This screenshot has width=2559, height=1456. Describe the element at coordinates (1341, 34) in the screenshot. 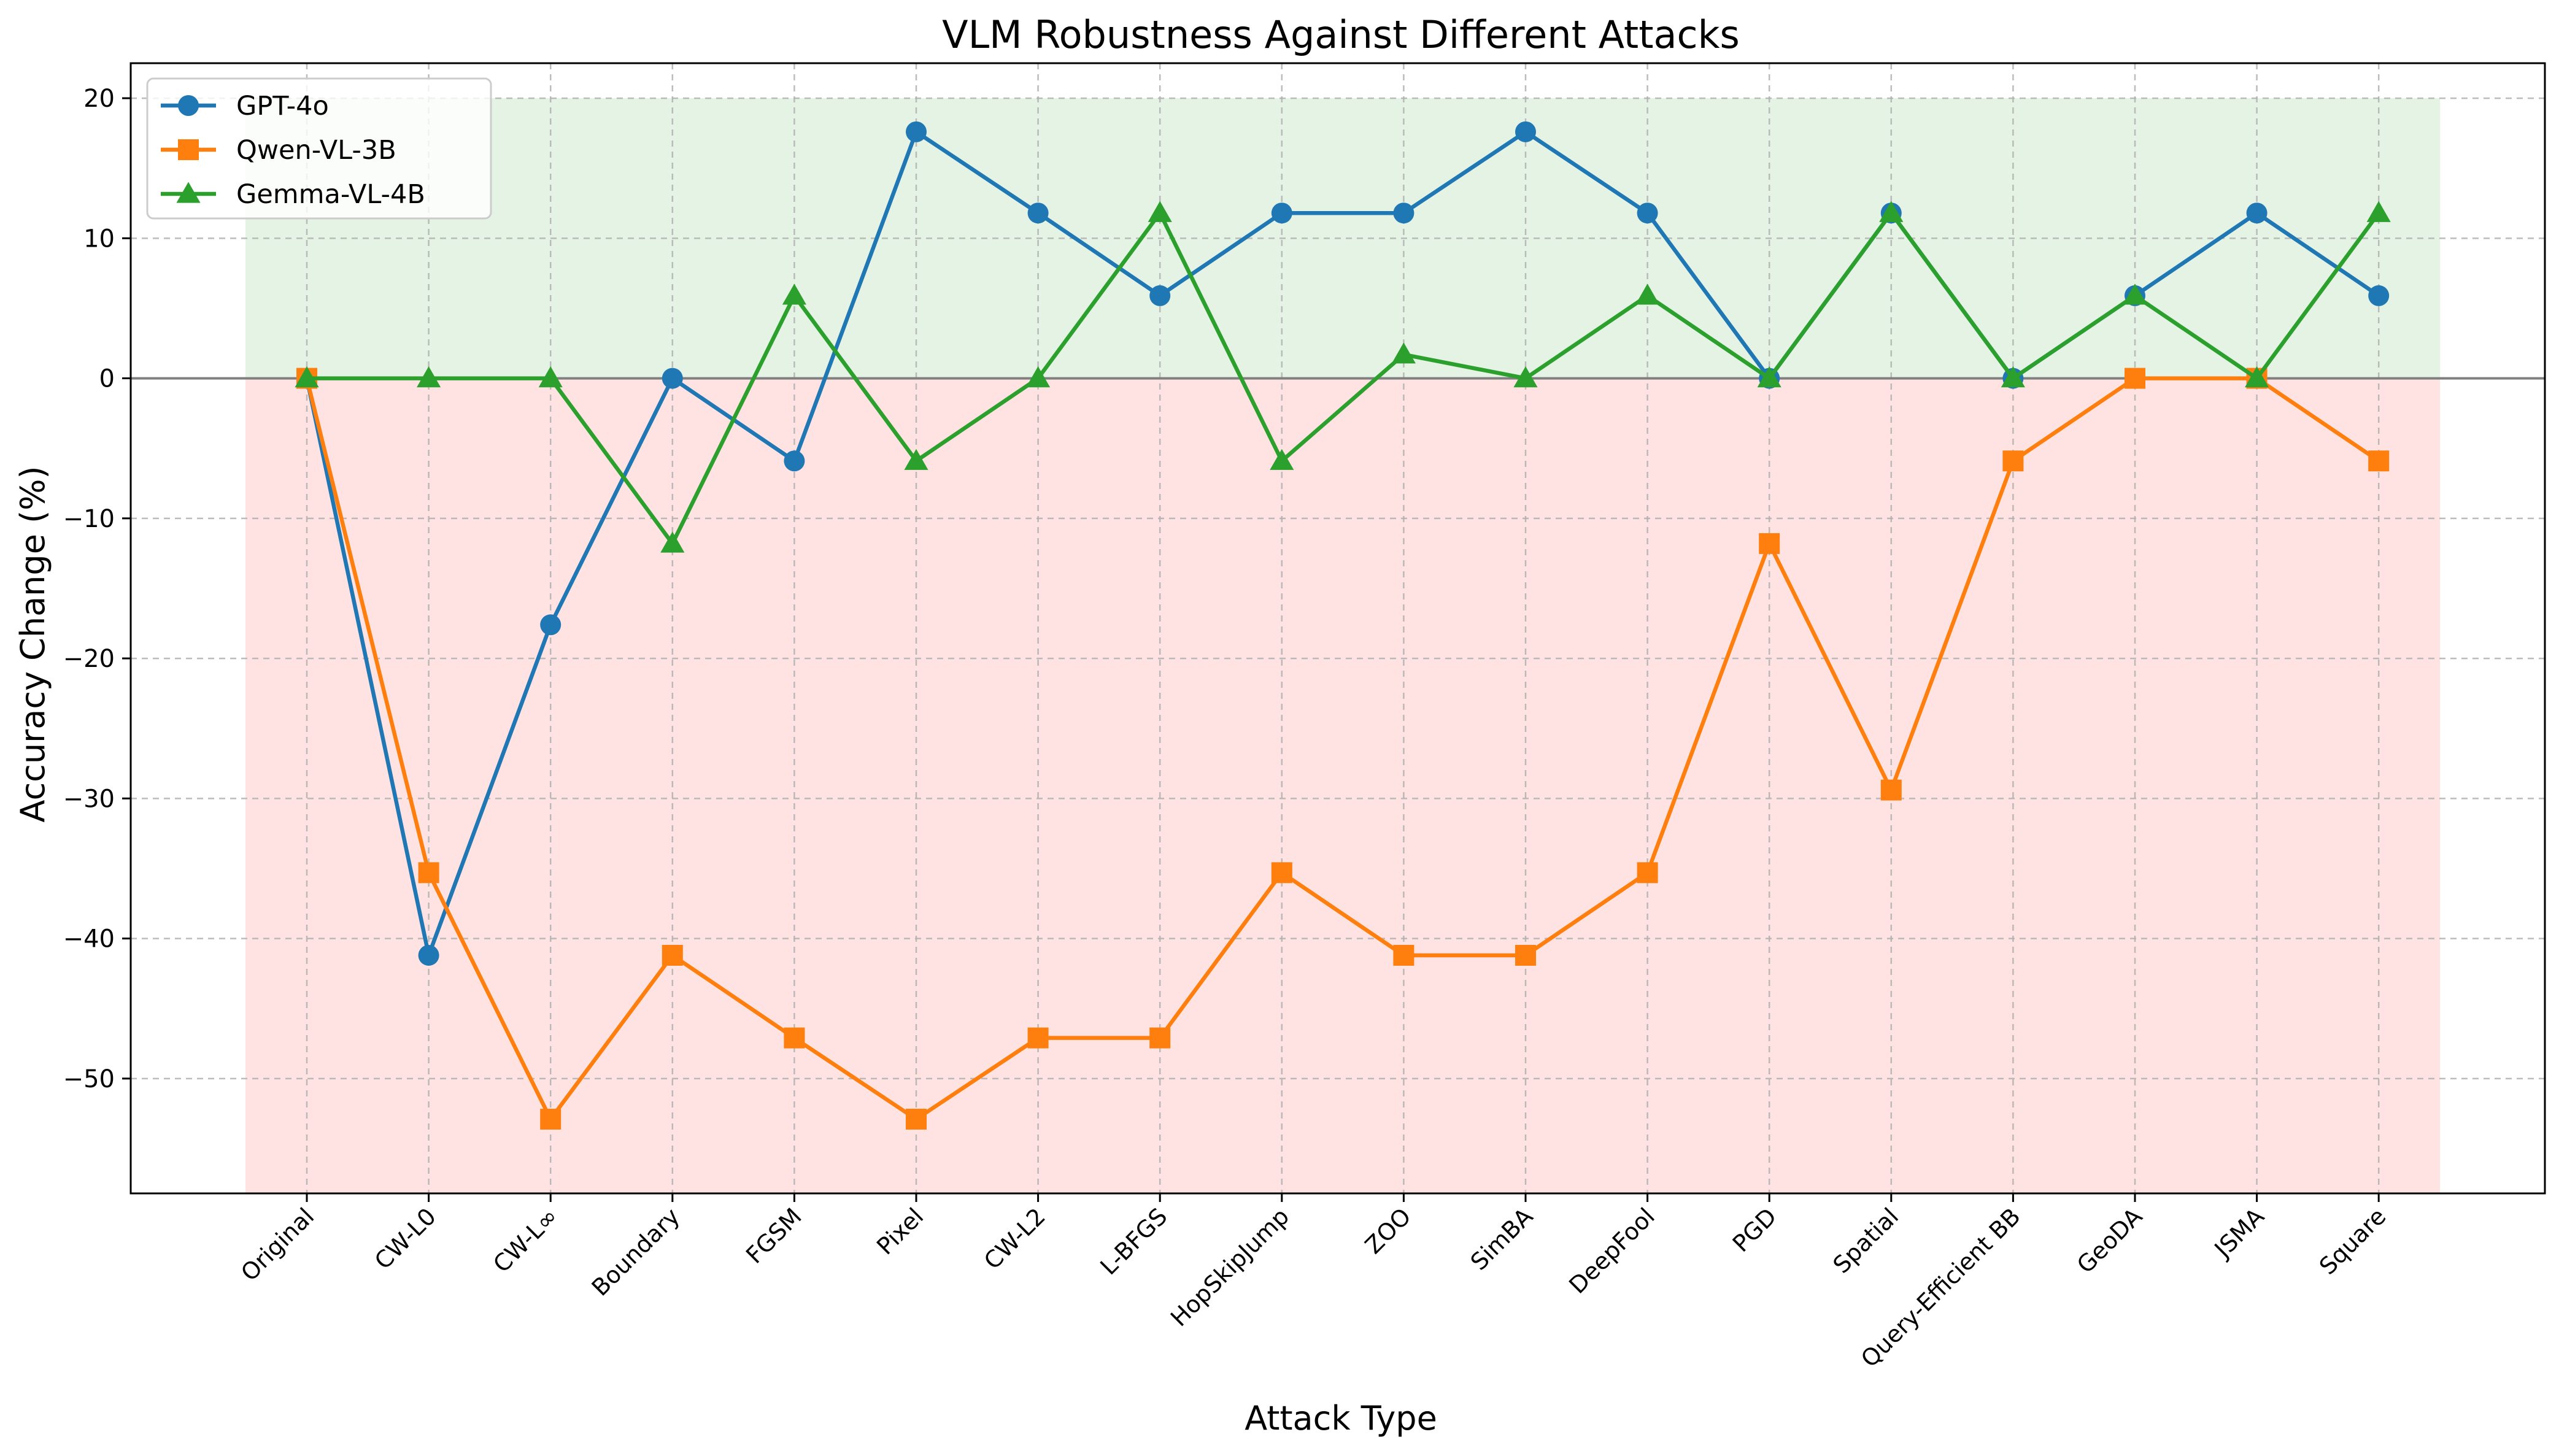

I see `chart-title: VLM Robustness Against Different Attacks` at that location.